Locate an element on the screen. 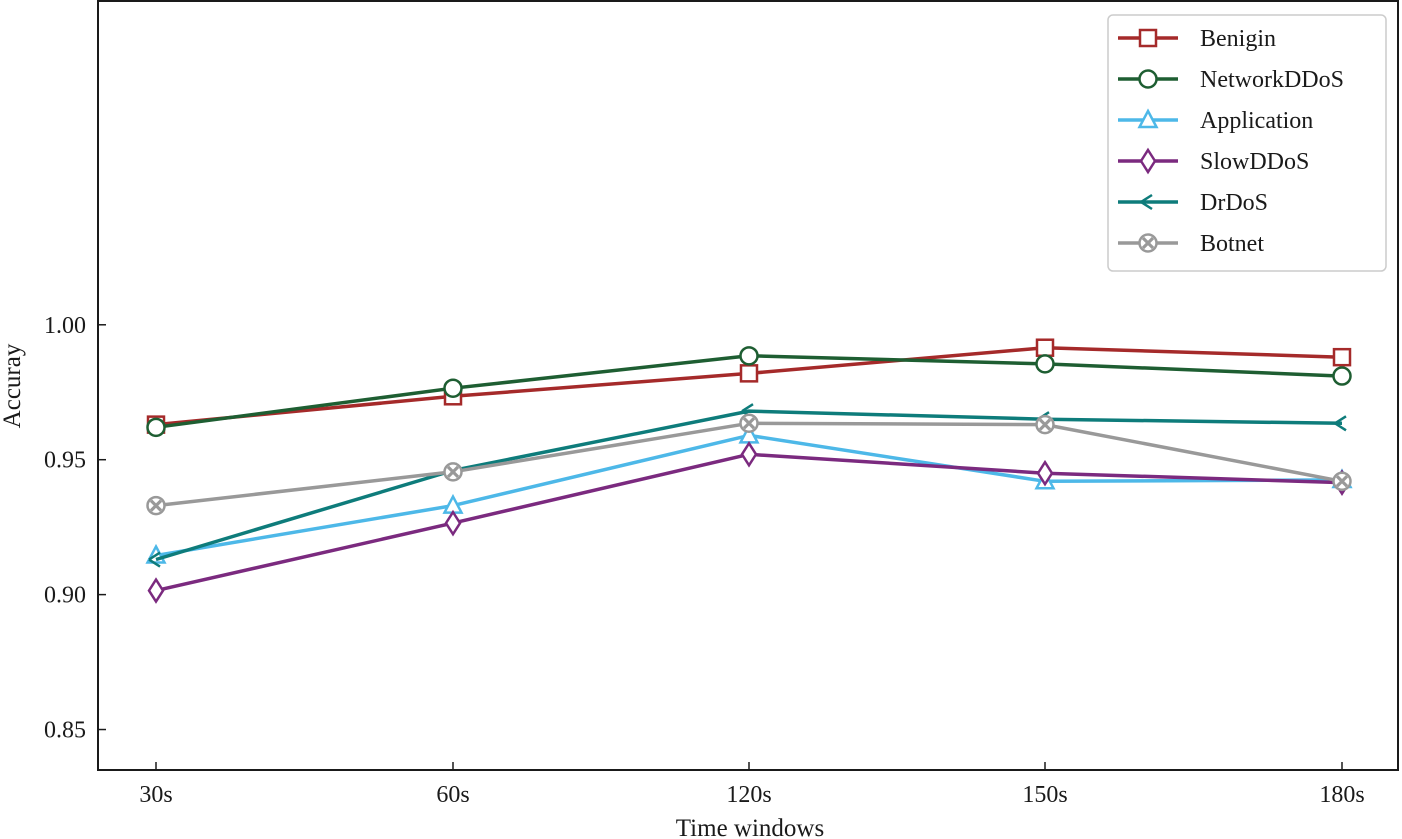 The width and height of the screenshot is (1402, 839). y-tick-label: 0.95 is located at coordinates (65, 461).